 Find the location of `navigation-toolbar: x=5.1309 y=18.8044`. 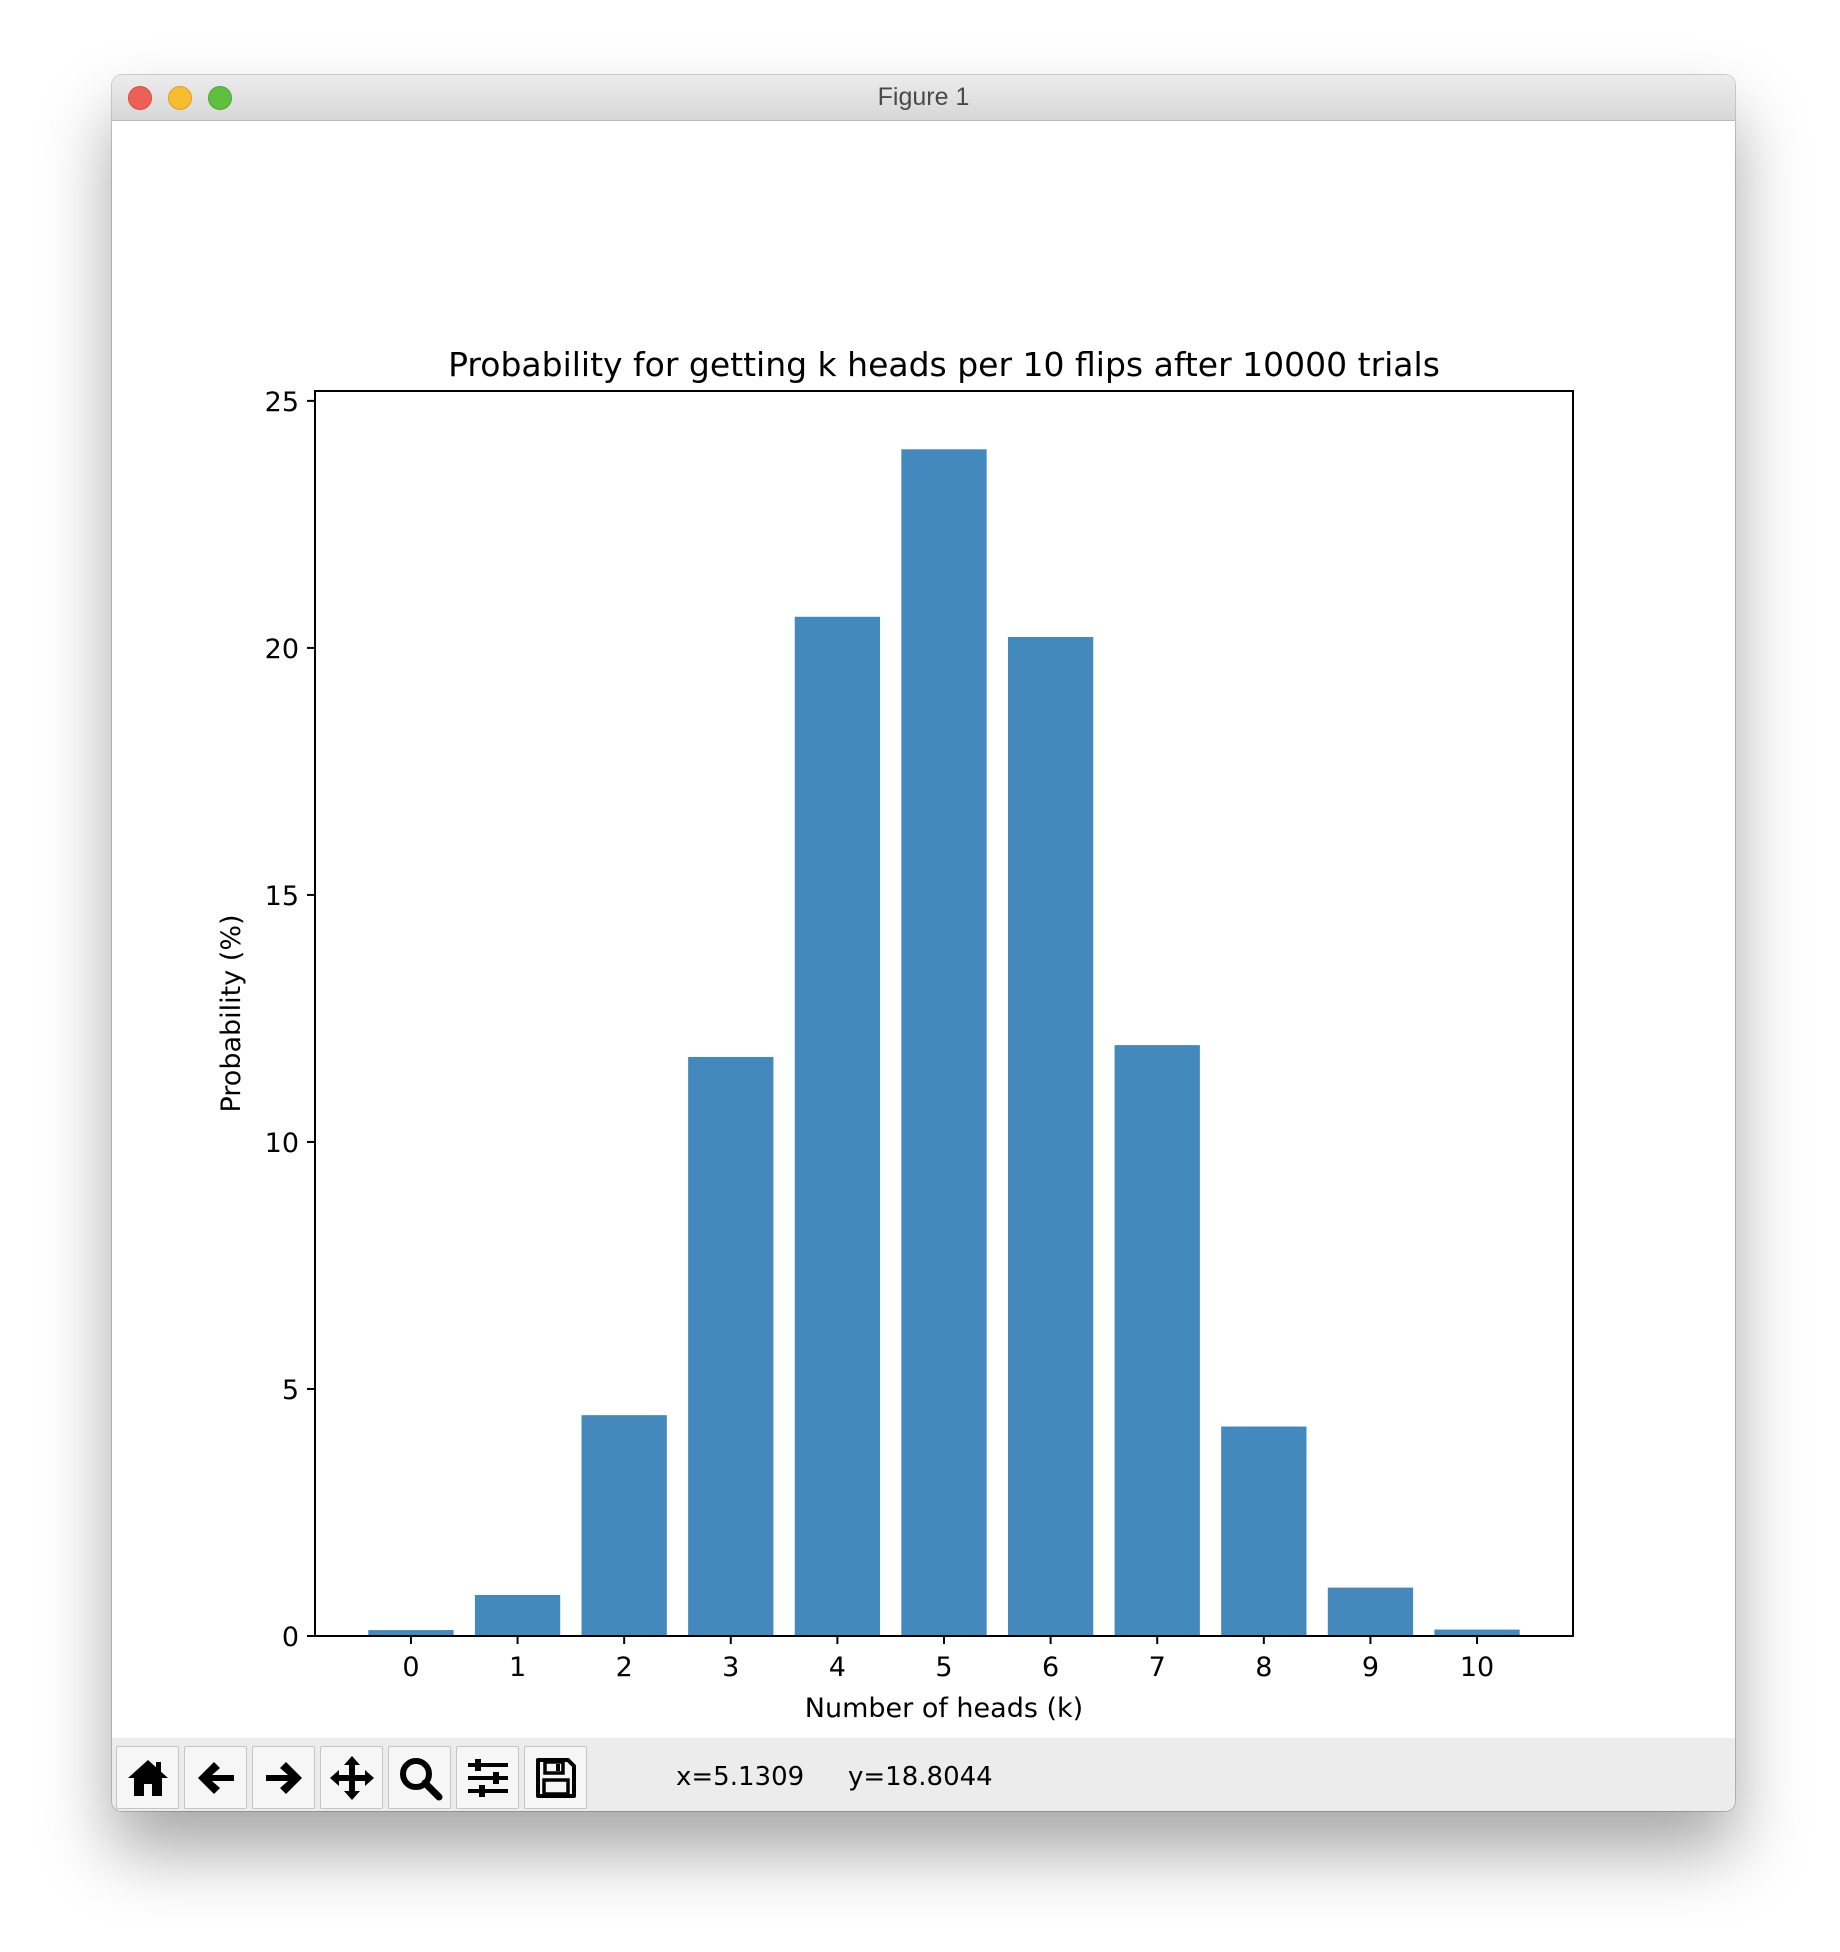

navigation-toolbar: x=5.1309 y=18.8044 is located at coordinates (923, 1774).